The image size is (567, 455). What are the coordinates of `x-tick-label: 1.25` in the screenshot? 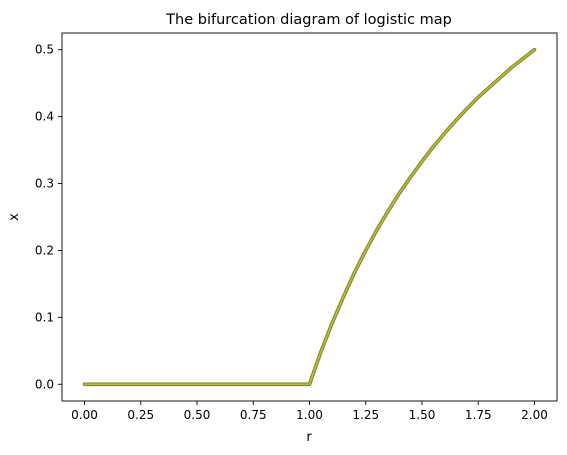 It's located at (365, 415).